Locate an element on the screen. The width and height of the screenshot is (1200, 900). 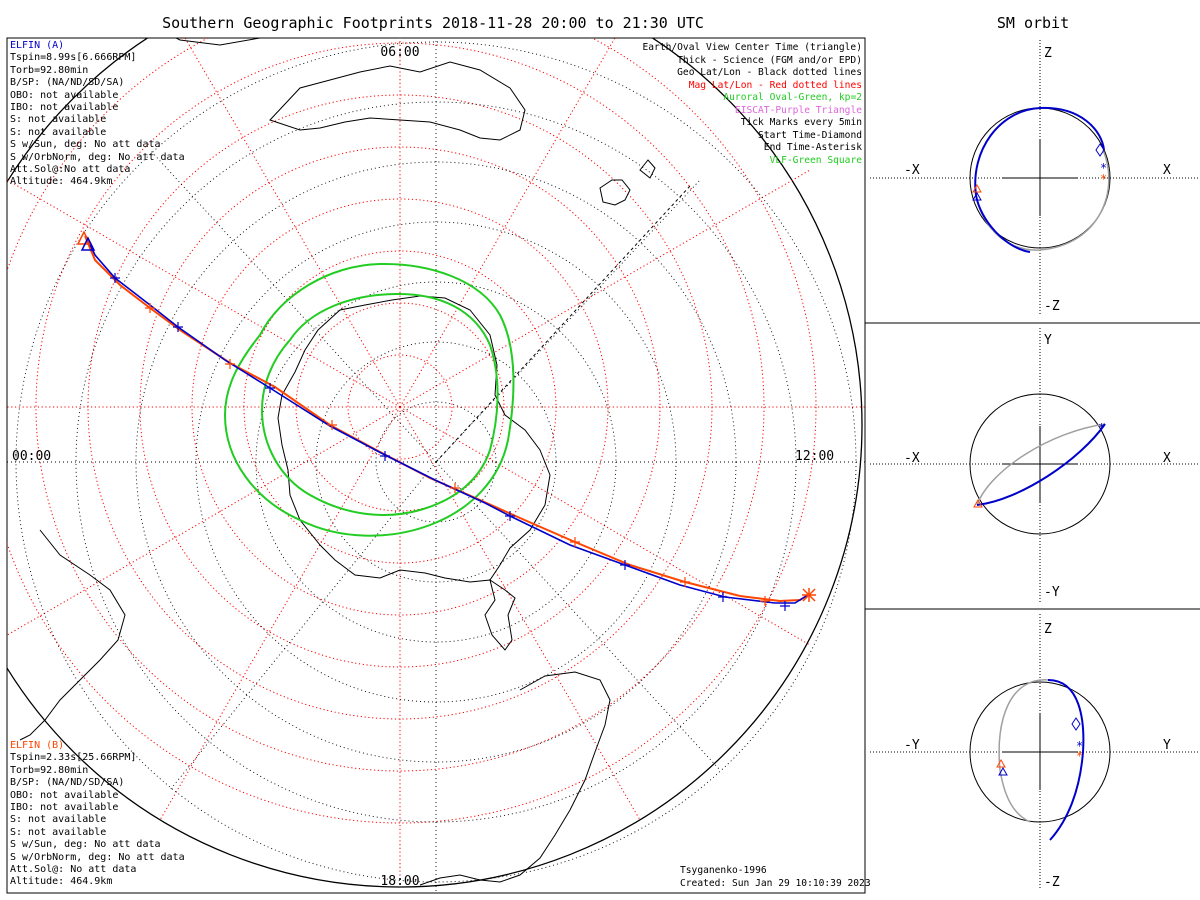
elfin-a-line: Torb=92.80min is located at coordinates (49, 70).